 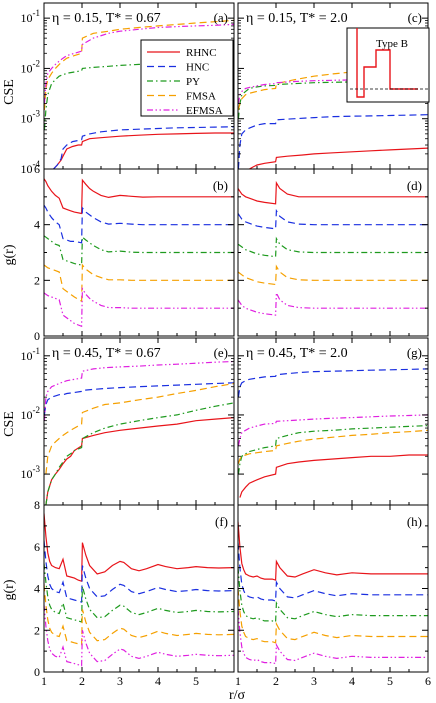 I want to click on panel-title: η = 0.15, T* = 0.67, so click(x=106, y=18).